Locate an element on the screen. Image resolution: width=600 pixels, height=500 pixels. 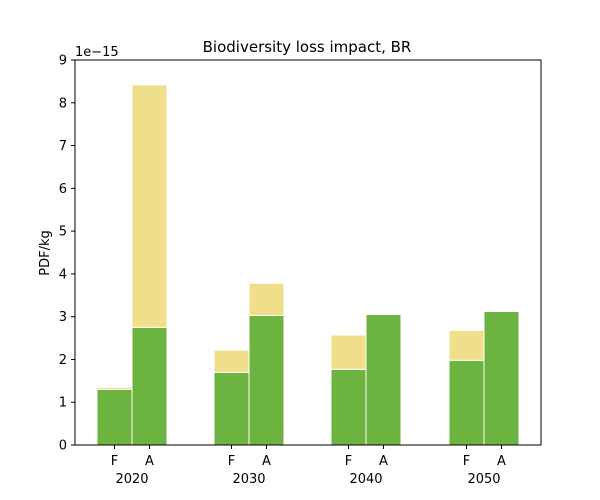
y-tick-label: 5 is located at coordinates (63, 232).